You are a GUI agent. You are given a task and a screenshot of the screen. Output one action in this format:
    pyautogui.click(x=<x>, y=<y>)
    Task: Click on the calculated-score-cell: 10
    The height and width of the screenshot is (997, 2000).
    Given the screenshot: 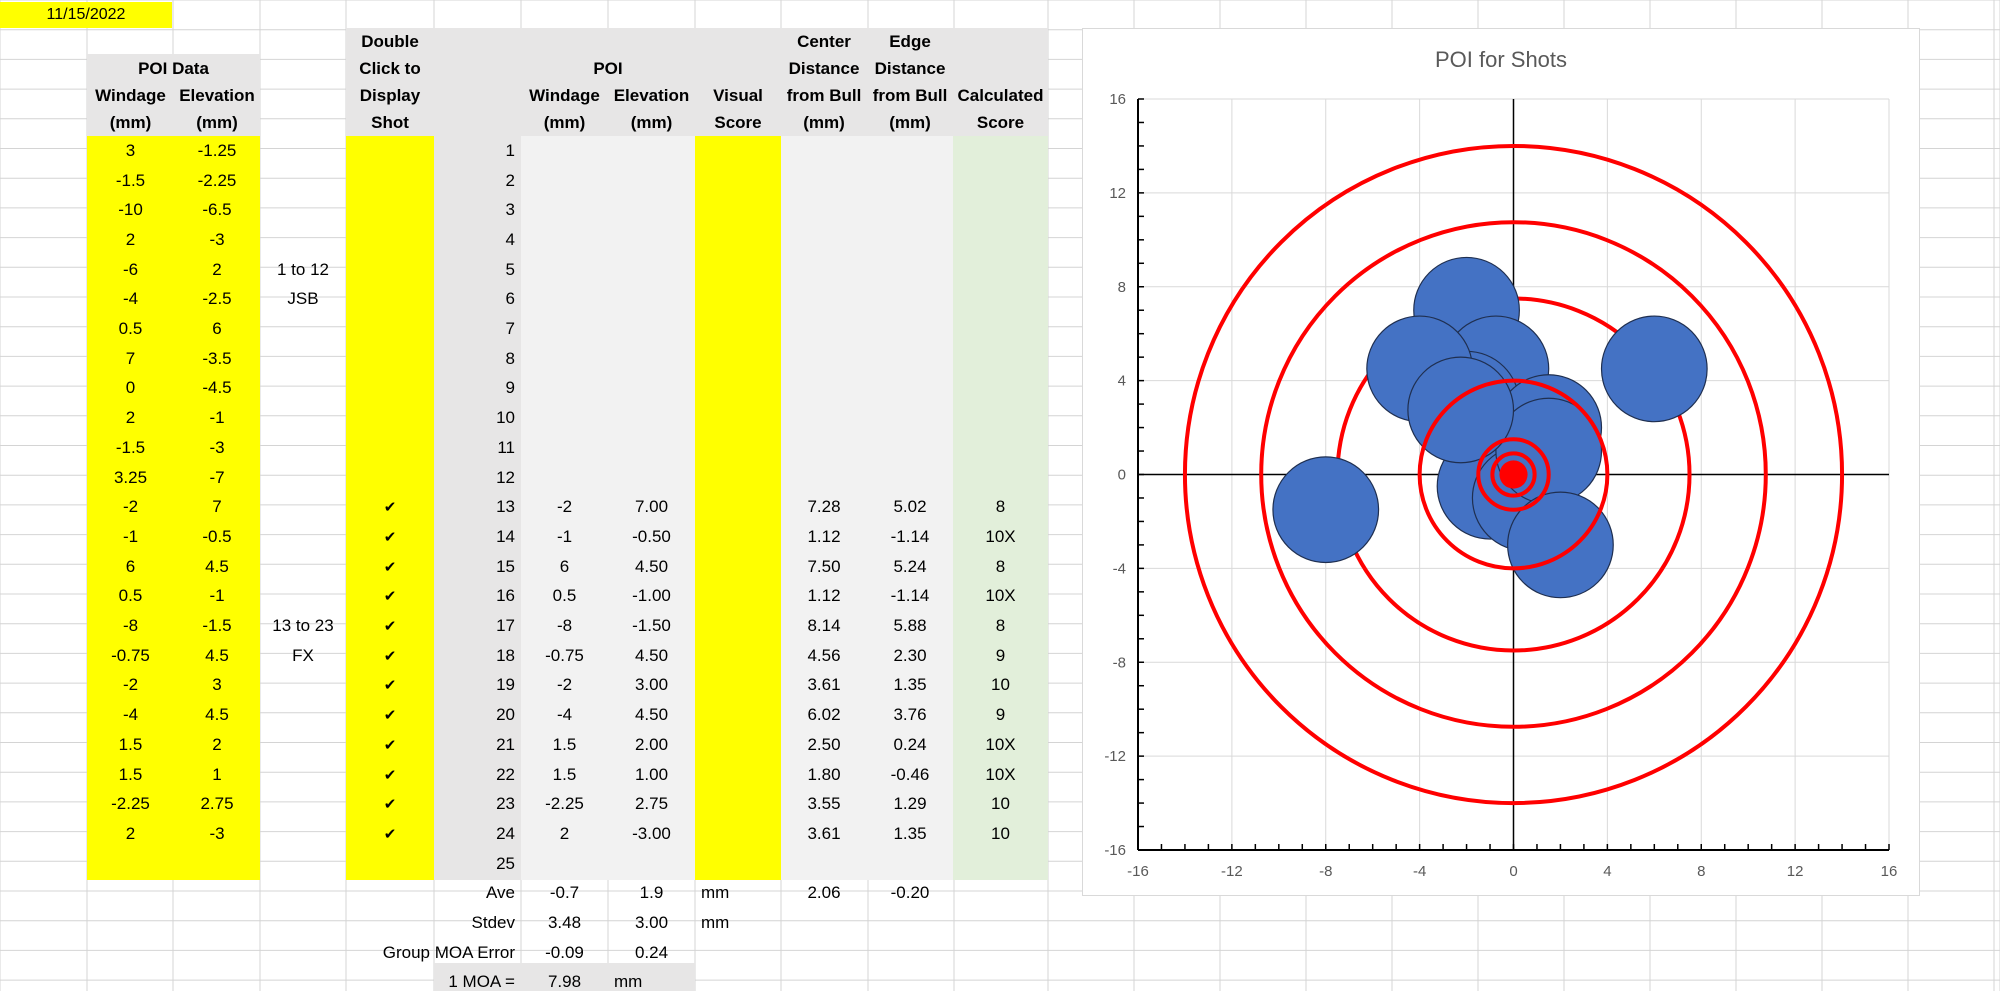 What is the action you would take?
    pyautogui.click(x=1000, y=833)
    